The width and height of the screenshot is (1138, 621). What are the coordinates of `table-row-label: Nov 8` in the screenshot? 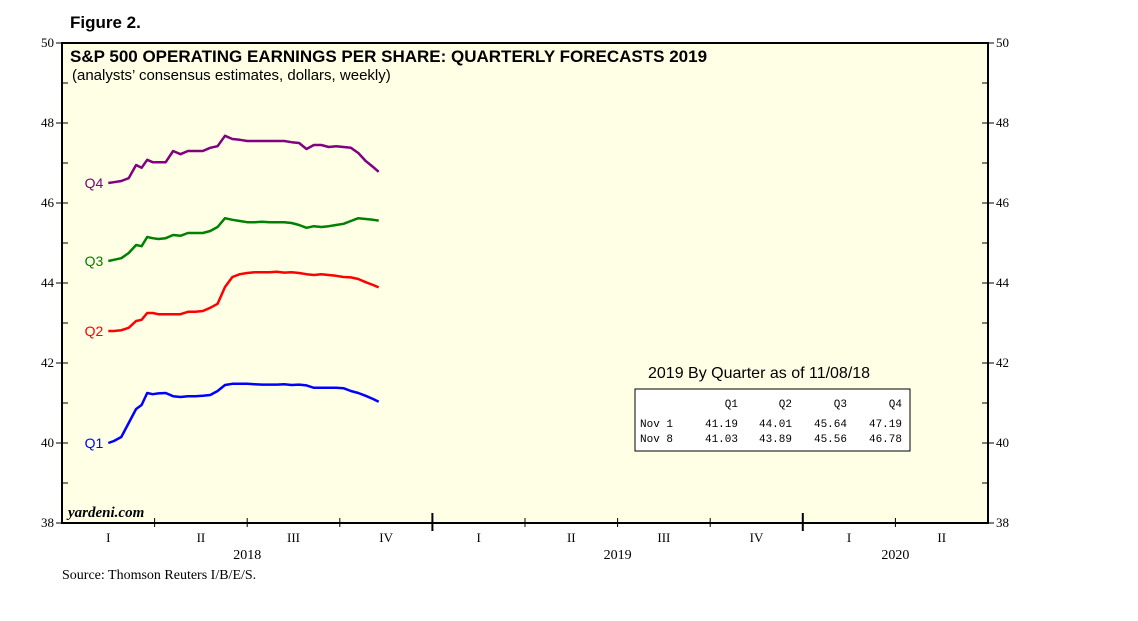 It's located at (656, 440).